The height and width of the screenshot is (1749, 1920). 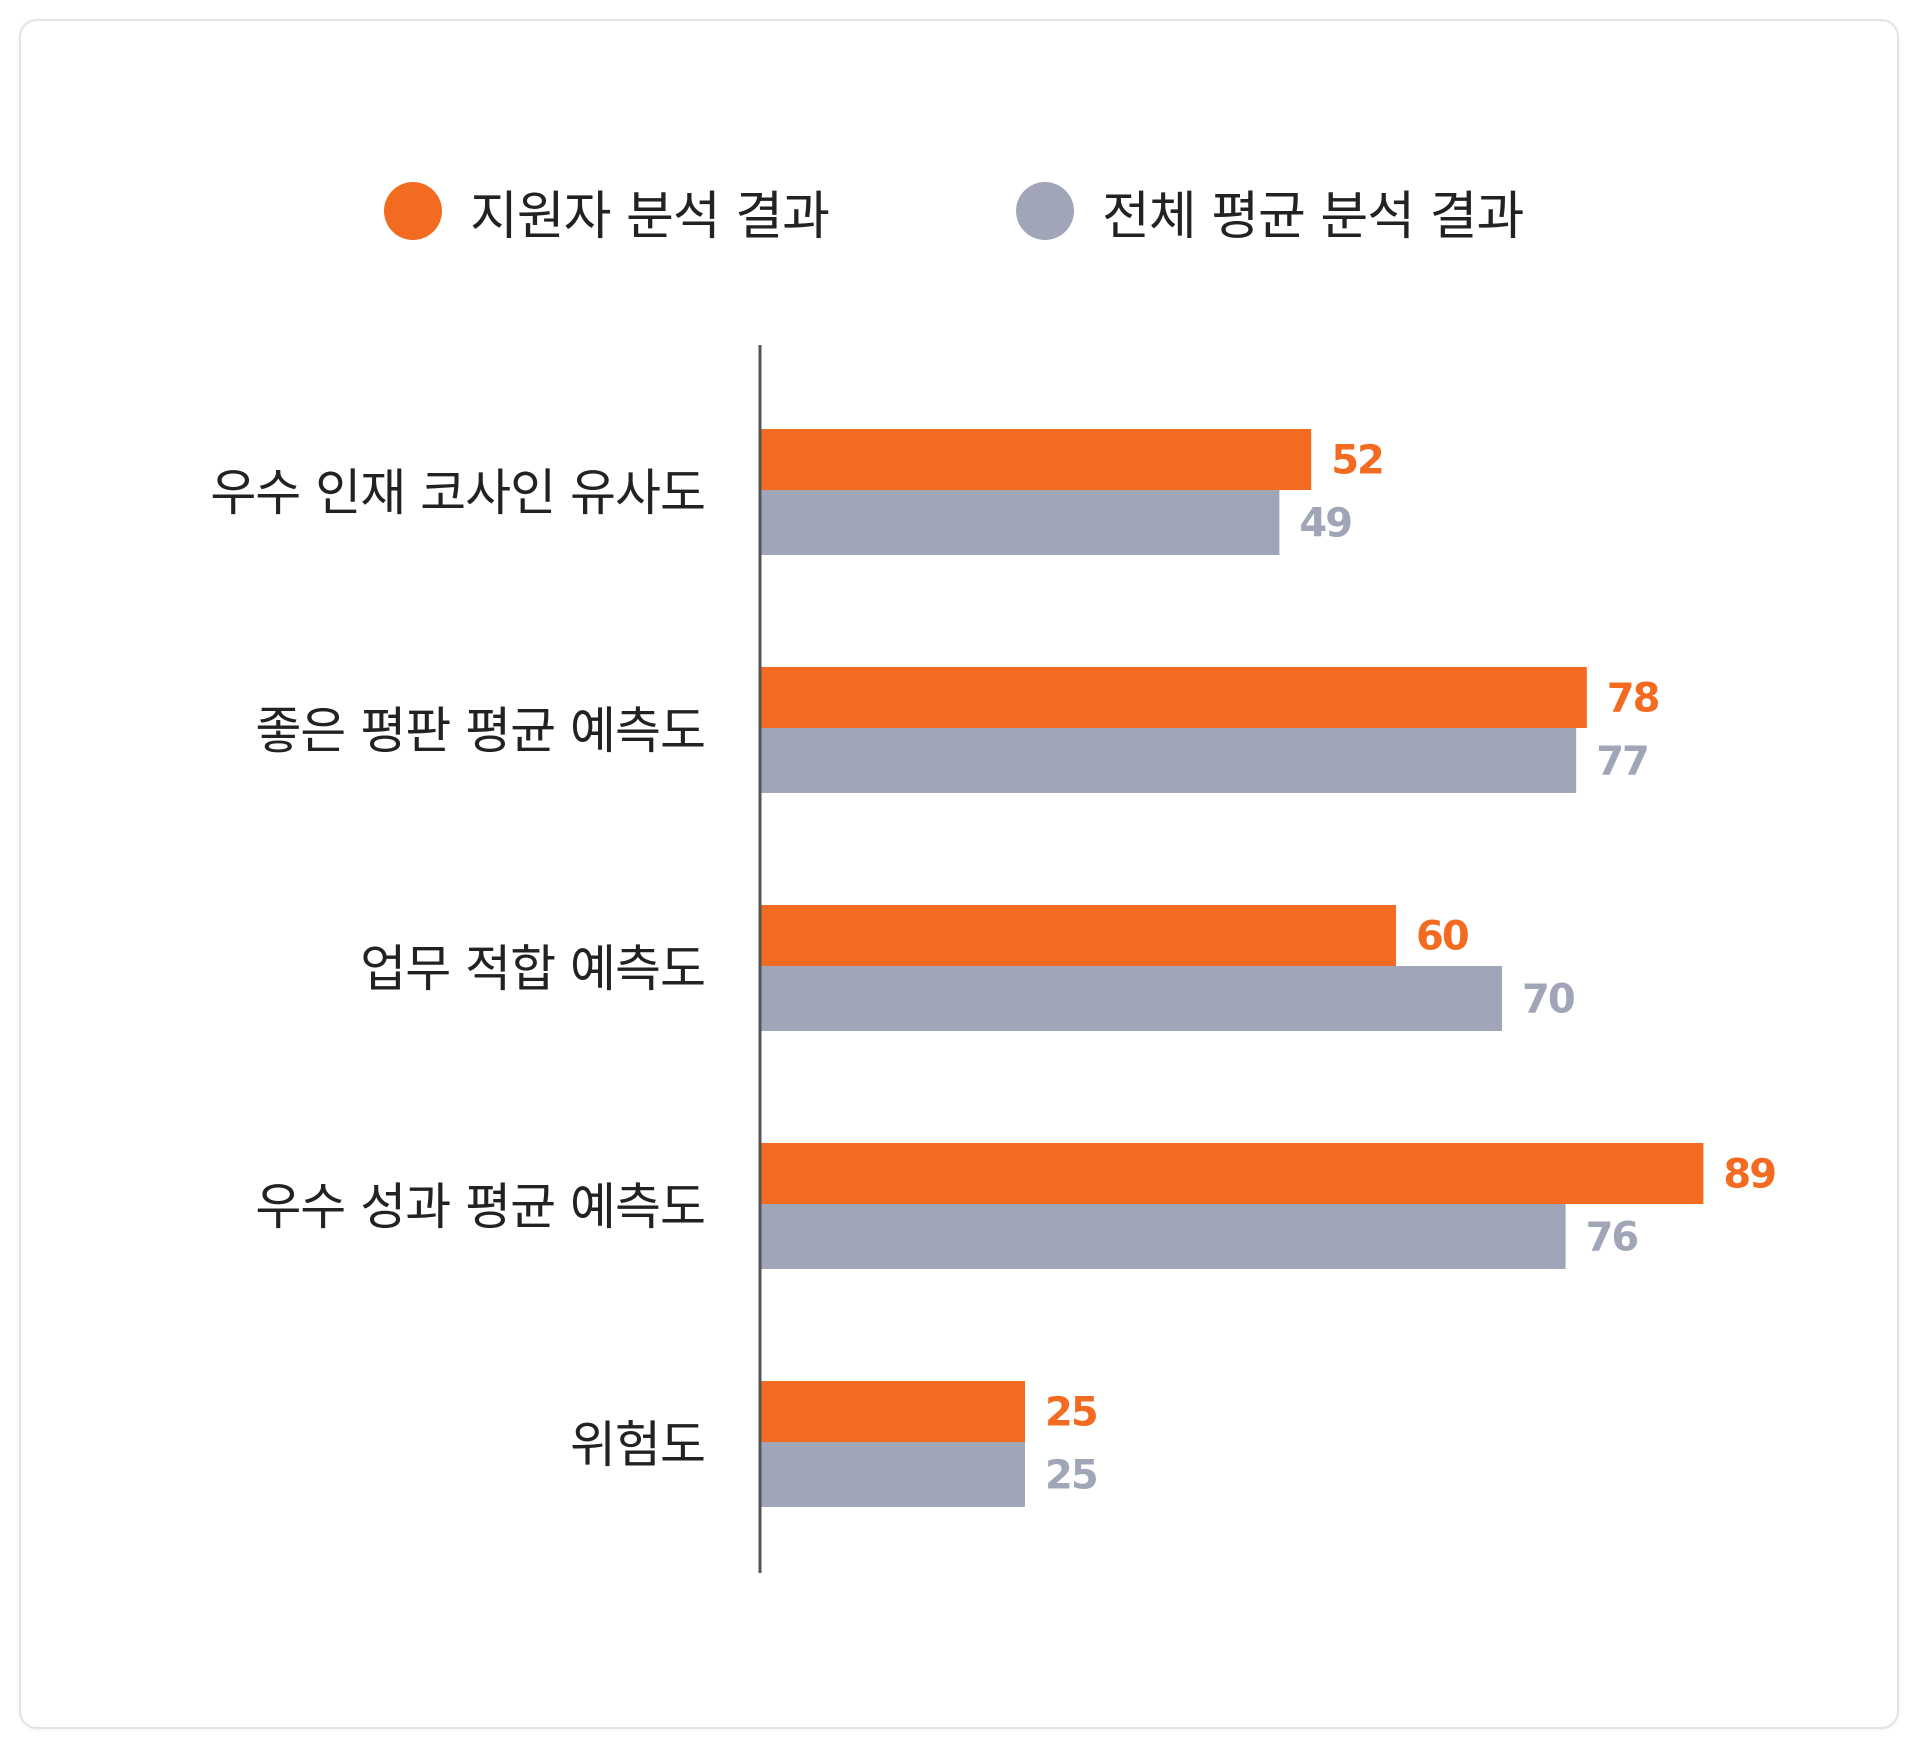 I want to click on legend: 지원자 분석 결과 전체 평균 분석 결과, so click(x=960, y=211).